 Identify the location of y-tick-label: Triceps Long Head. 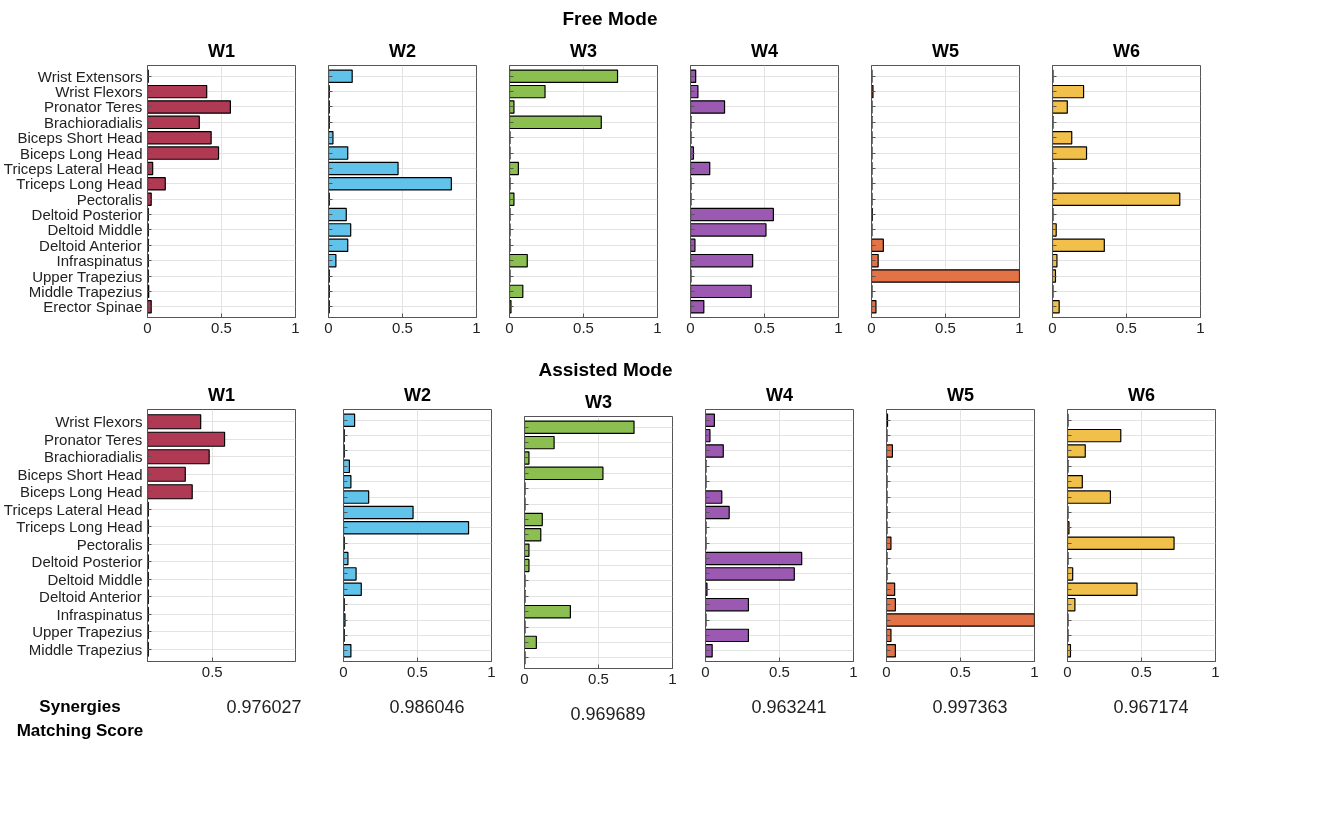
(79, 527).